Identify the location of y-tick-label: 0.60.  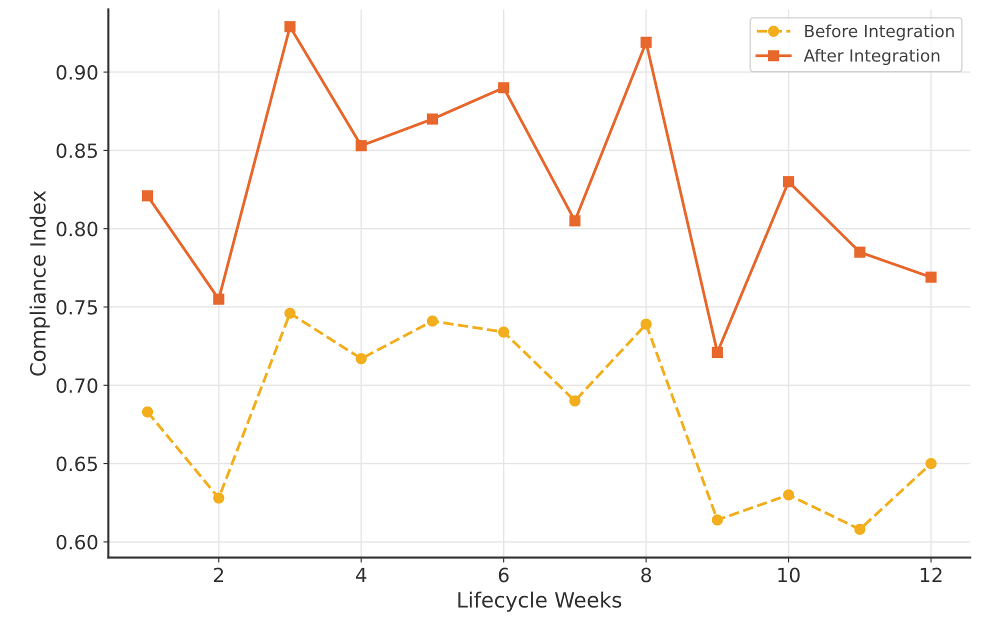
(77, 542).